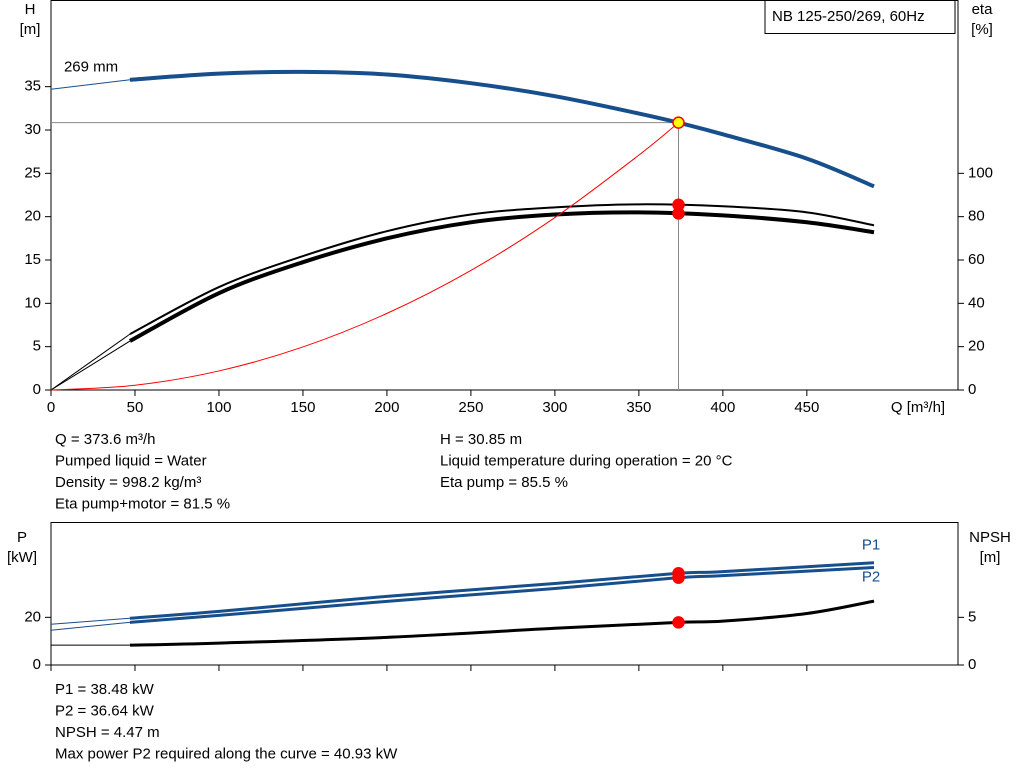 Image resolution: width=1024 pixels, height=781 pixels. Describe the element at coordinates (470, 407) in the screenshot. I see `x-tick-label: 250` at that location.